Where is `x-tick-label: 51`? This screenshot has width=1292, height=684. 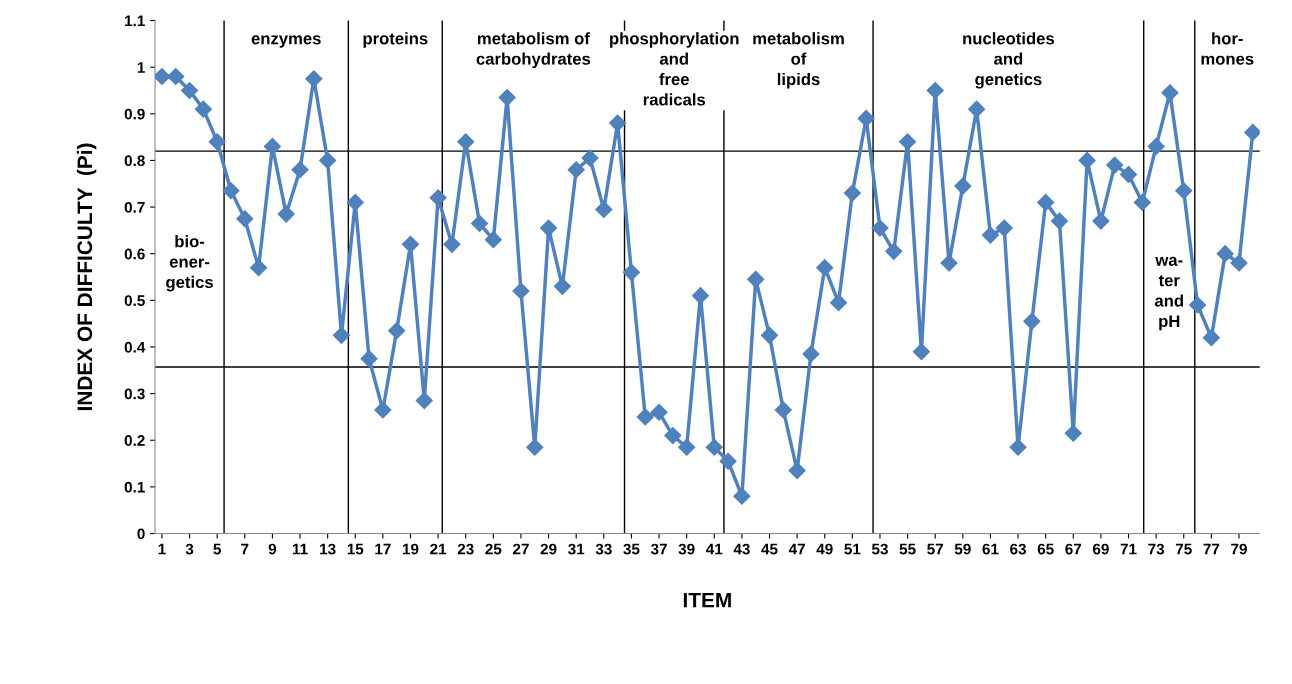
x-tick-label: 51 is located at coordinates (852, 549).